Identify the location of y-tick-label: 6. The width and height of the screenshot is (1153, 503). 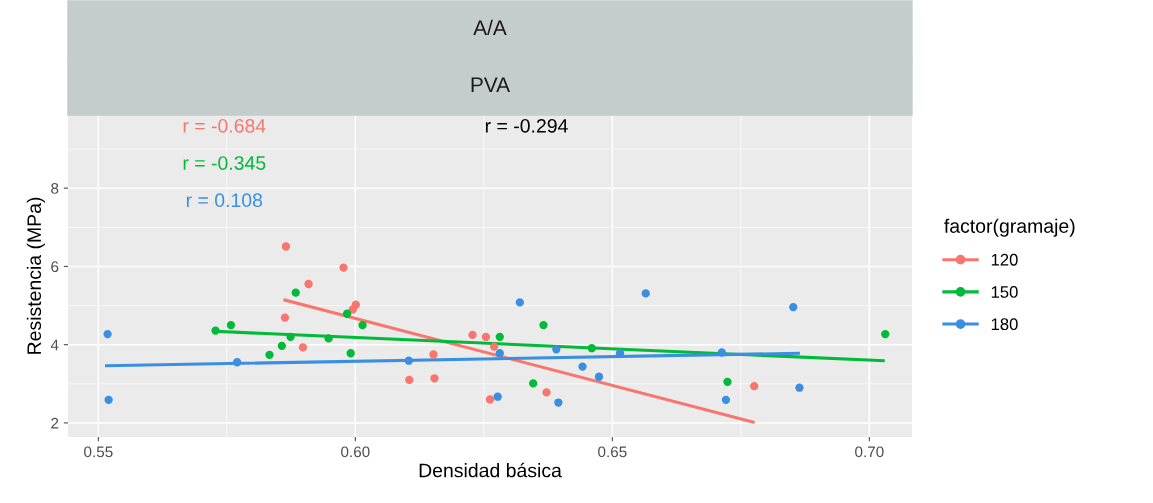
(55, 267).